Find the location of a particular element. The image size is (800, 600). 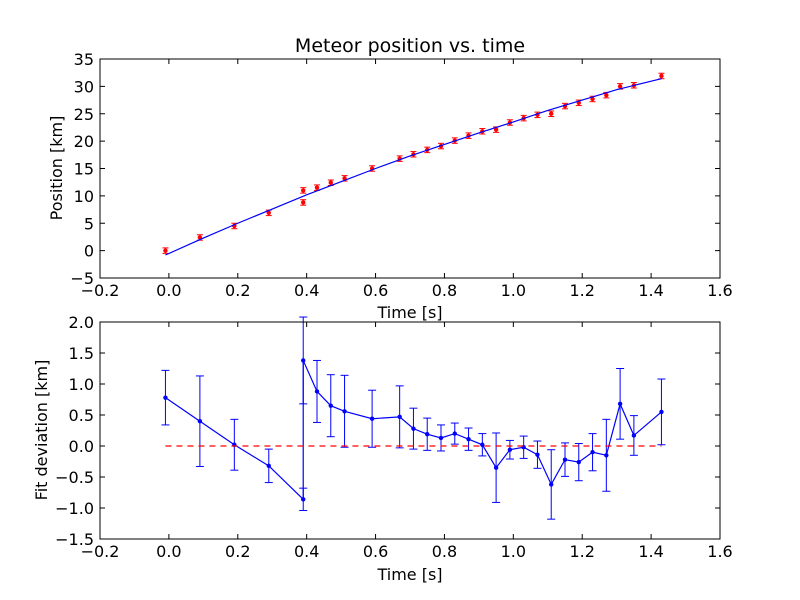

y-tick-label: 0.0 is located at coordinates (81, 446).